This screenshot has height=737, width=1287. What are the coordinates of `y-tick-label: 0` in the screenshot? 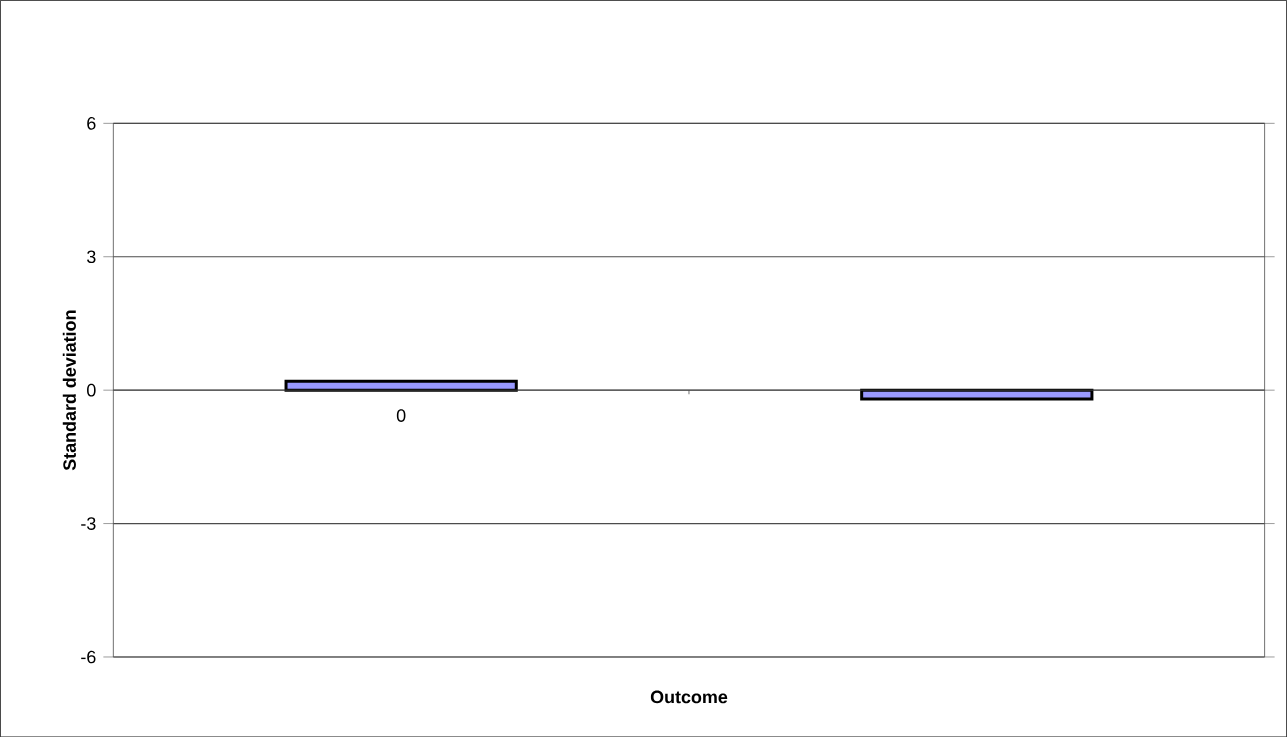 It's located at (91, 390).